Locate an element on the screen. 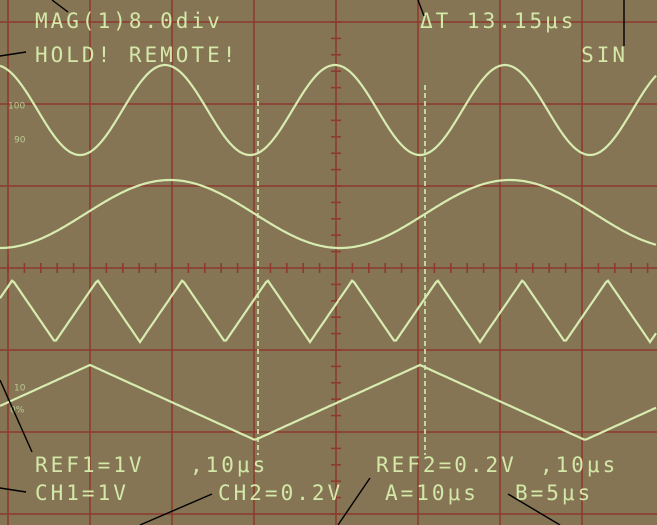 This screenshot has width=657, height=525. timebase-b-readout: B=5μs is located at coordinates (554, 493).